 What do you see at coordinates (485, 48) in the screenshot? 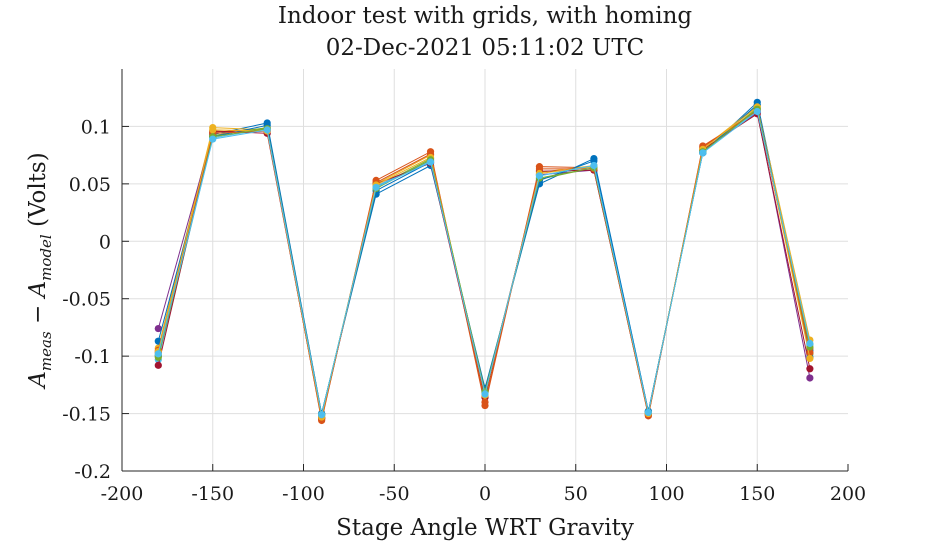
I see `chart-subtitle: 02-Dec-2021 05:11:02 UTC` at bounding box center [485, 48].